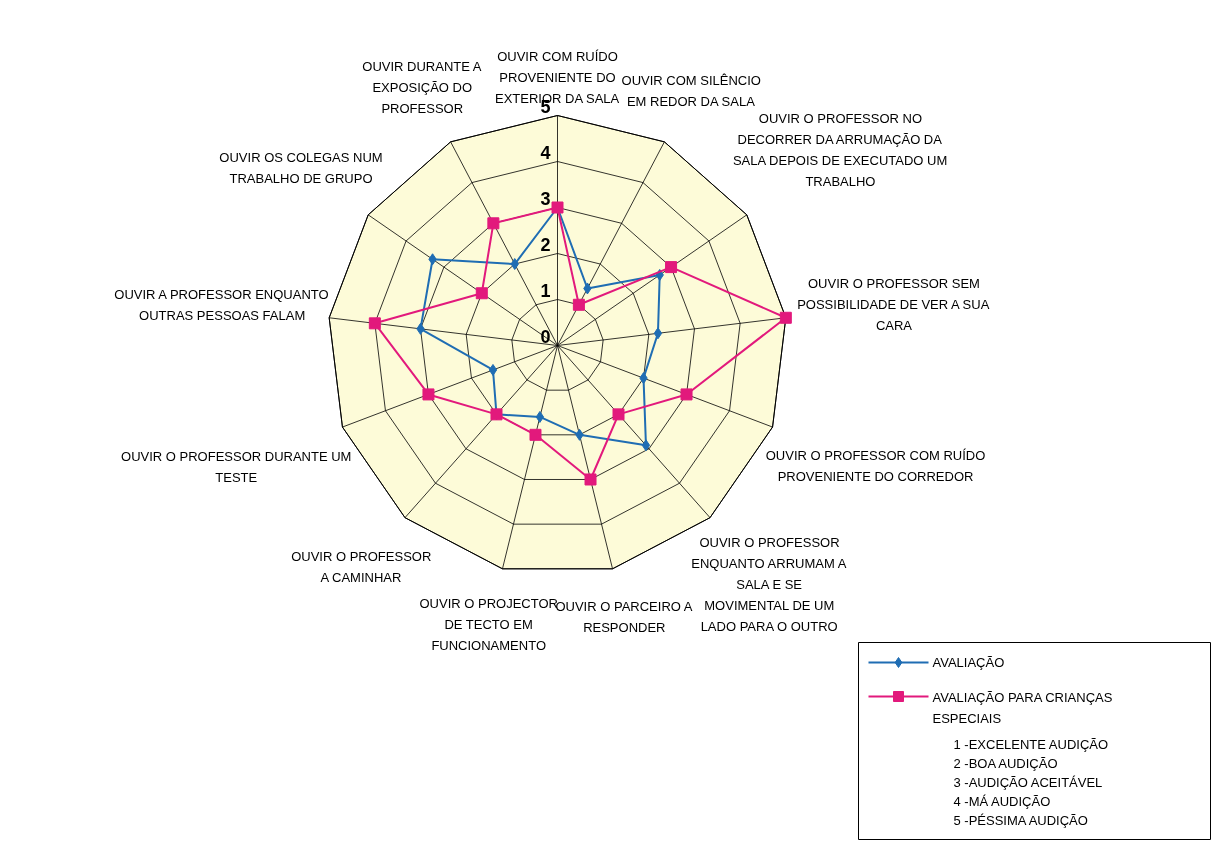 Image resolution: width=1218 pixels, height=863 pixels. Describe the element at coordinates (545, 244) in the screenshot. I see `y-tick-label: 2` at that location.